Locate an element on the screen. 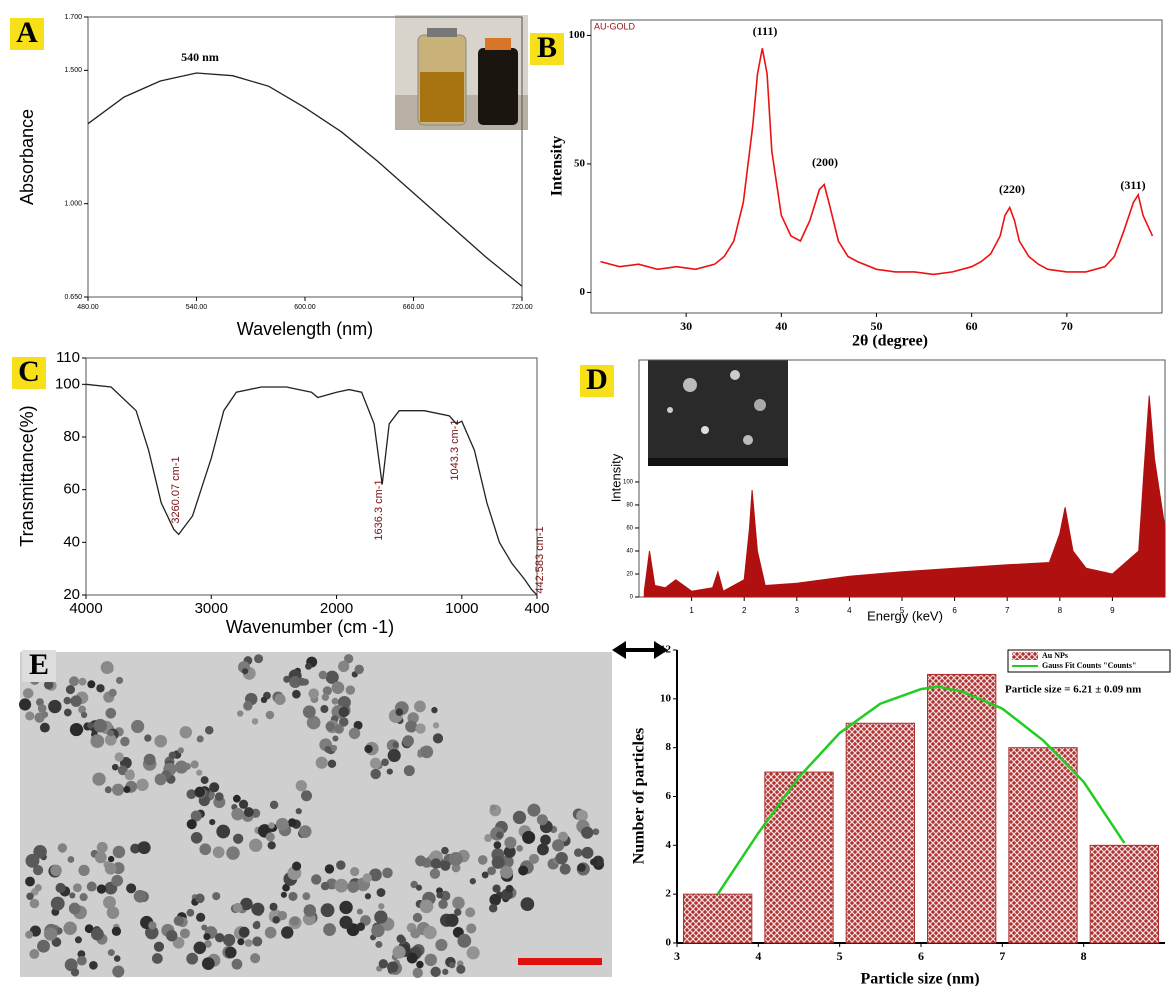 The width and height of the screenshot is (1171, 986). x-axis-label: Wavenumber (cm -1) is located at coordinates (310, 627).